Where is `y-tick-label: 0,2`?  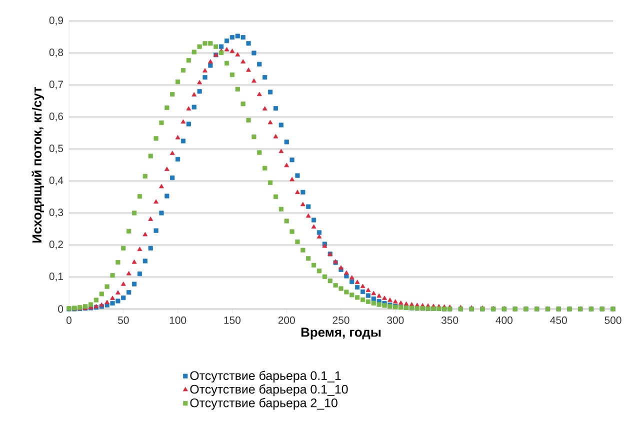
y-tick-label: 0,2 is located at coordinates (56, 245).